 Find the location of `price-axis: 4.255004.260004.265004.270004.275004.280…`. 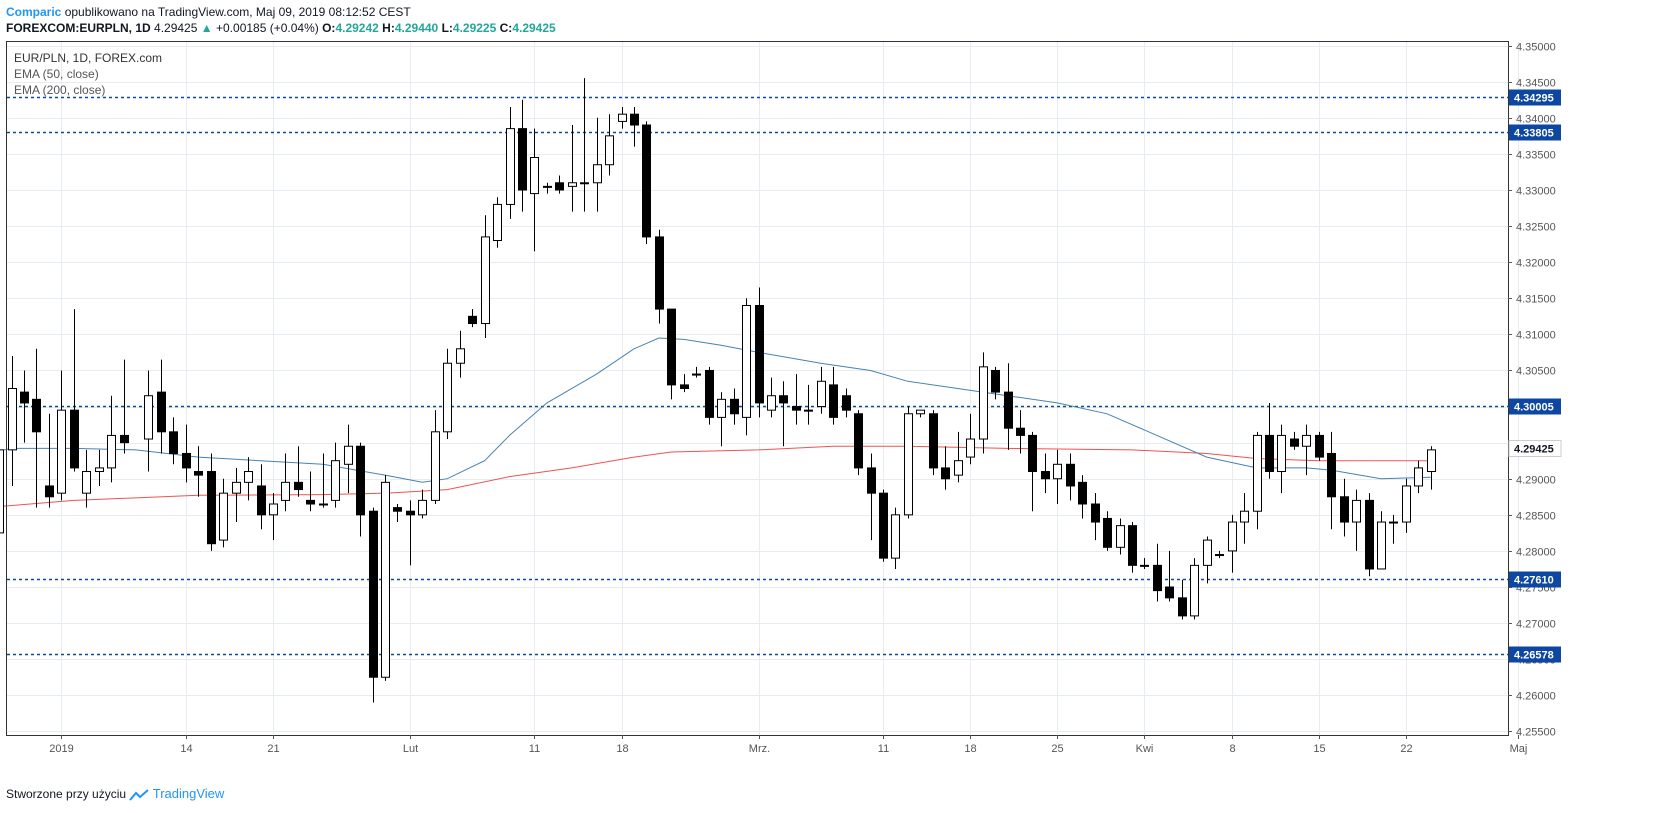

price-axis: 4.255004.260004.265004.270004.275004.280… is located at coordinates (1535, 390).